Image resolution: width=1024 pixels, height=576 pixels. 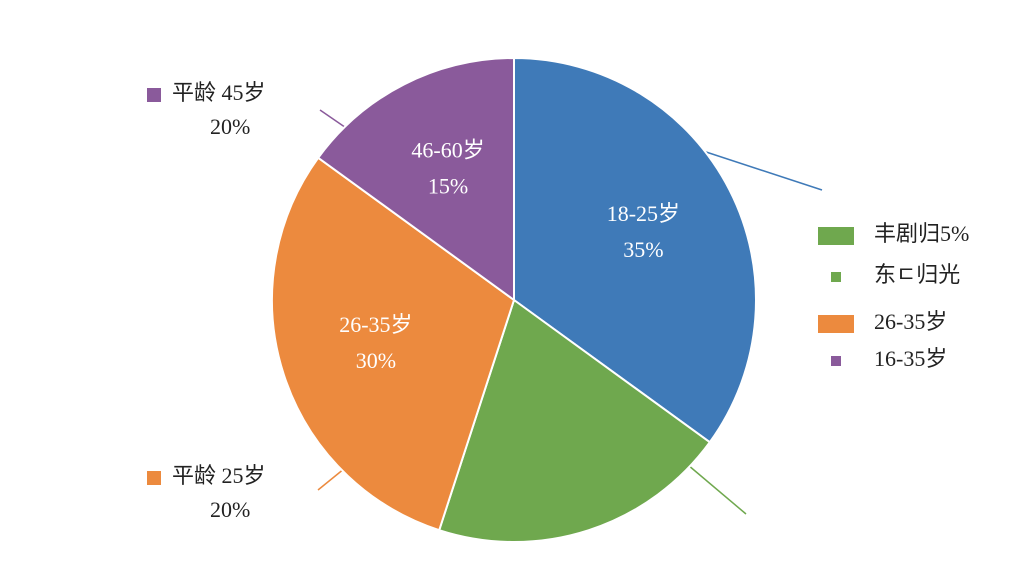 I want to click on annotation-title: 平龄 25岁, so click(x=219, y=475).